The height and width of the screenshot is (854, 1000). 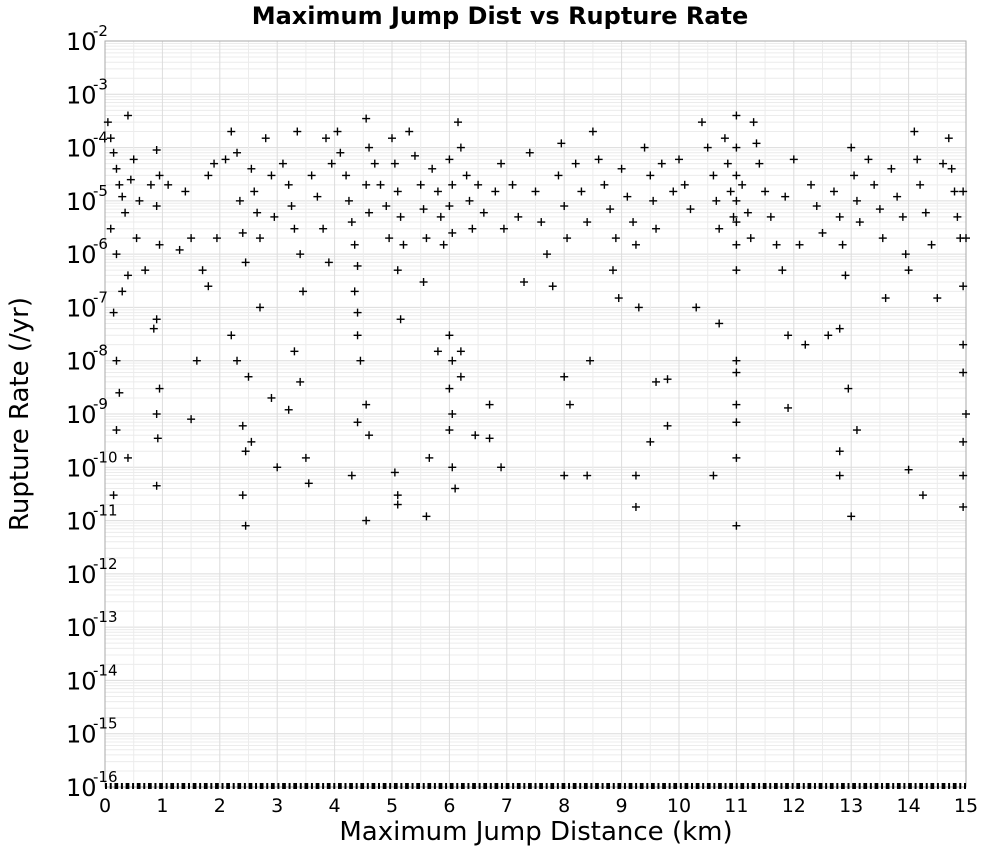 I want to click on x-tick-label: 12, so click(x=794, y=806).